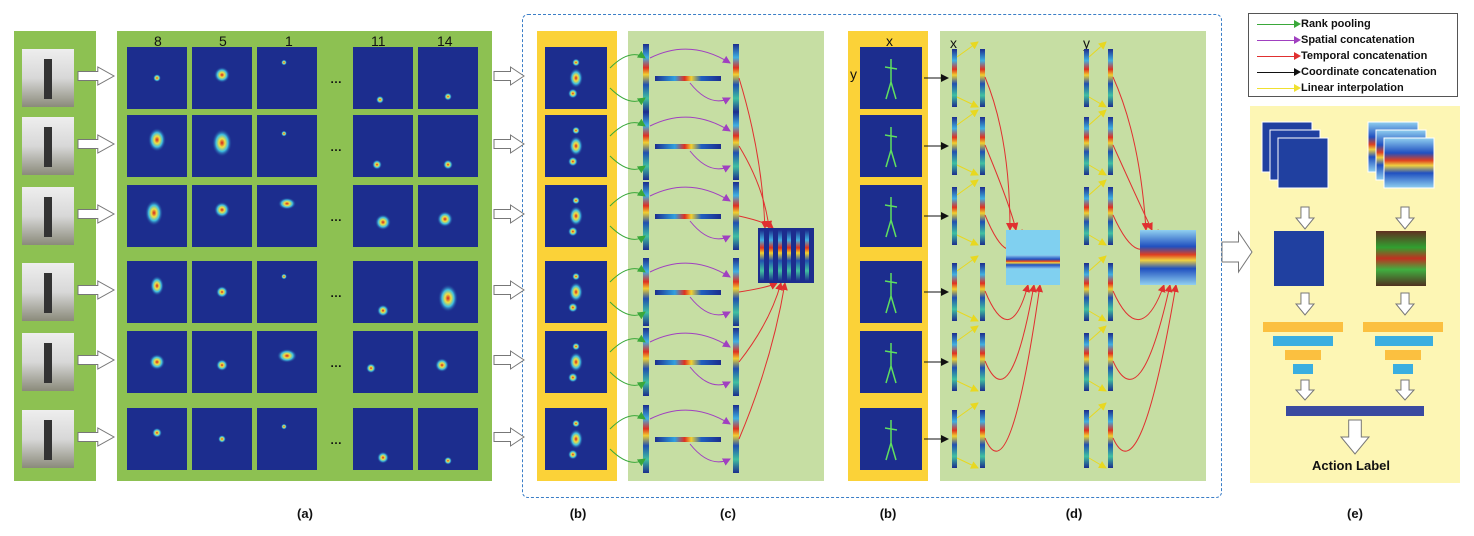 Image resolution: width=1474 pixels, height=536 pixels. I want to click on cnn-classification-panel, so click(1355, 294).